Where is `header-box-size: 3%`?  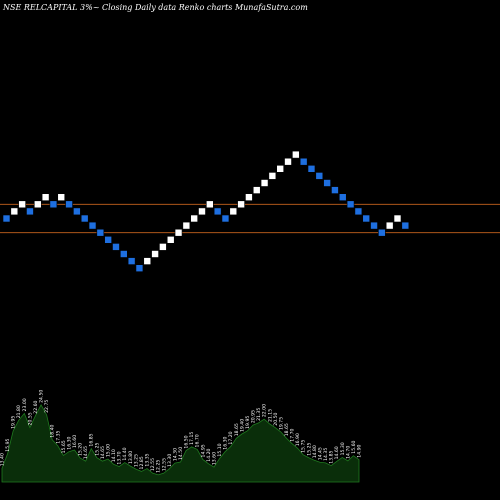 header-box-size: 3% is located at coordinates (86, 7).